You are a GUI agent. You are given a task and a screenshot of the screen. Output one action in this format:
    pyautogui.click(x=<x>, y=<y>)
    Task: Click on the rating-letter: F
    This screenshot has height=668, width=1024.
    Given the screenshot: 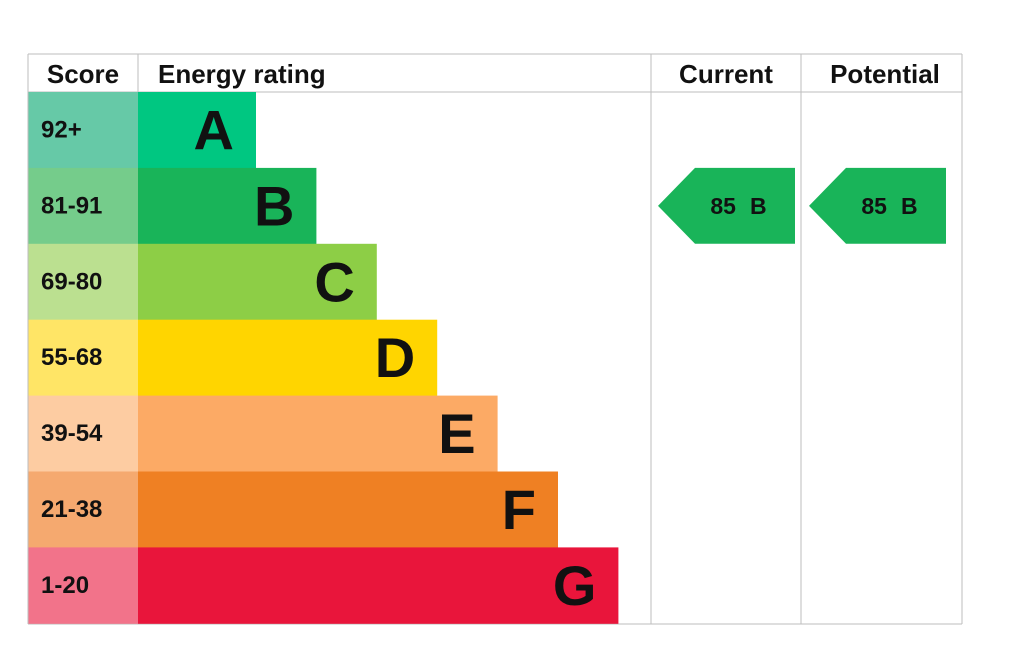 What is the action you would take?
    pyautogui.click(x=519, y=509)
    